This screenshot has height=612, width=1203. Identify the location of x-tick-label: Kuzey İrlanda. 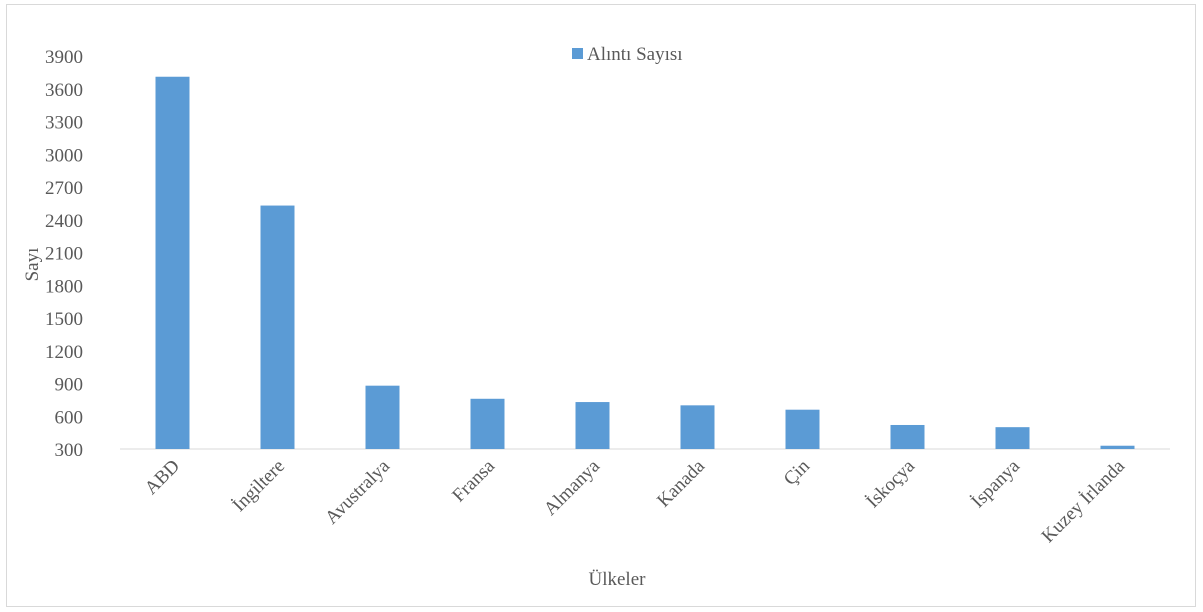
(1084, 501).